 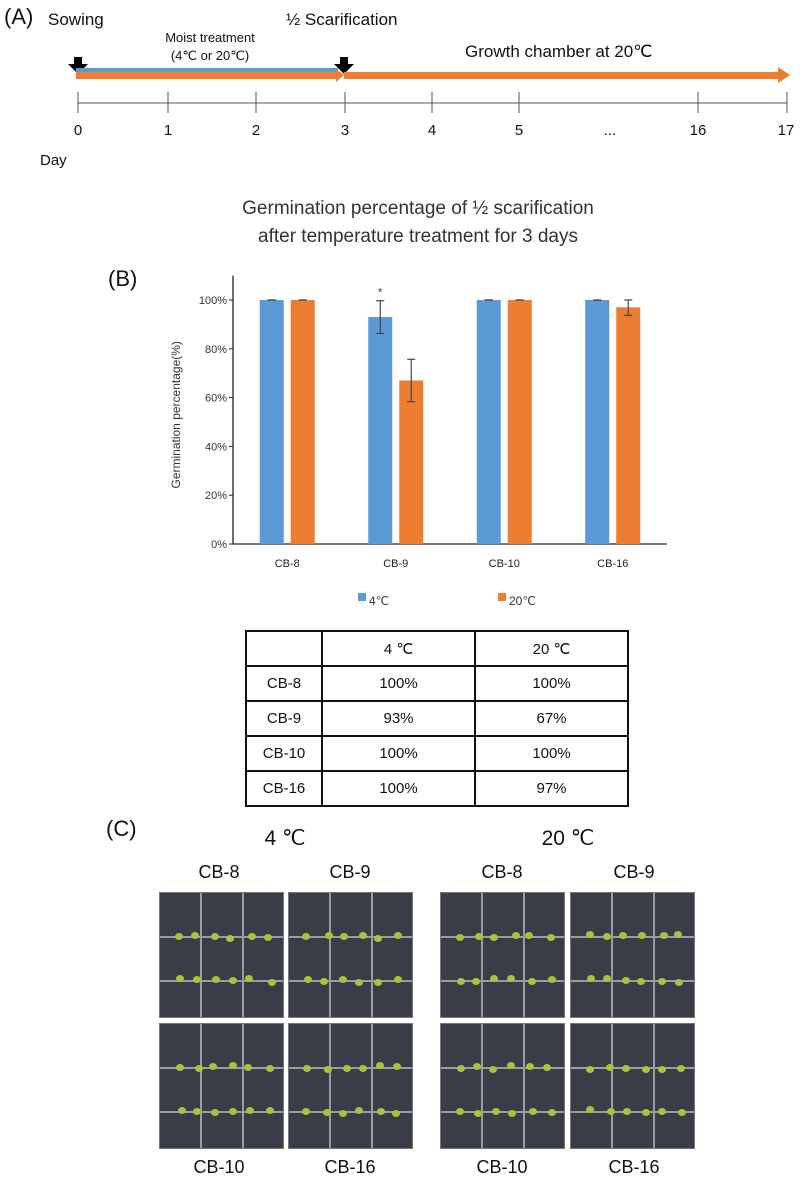 I want to click on table-cell: 93%, so click(x=398, y=718).